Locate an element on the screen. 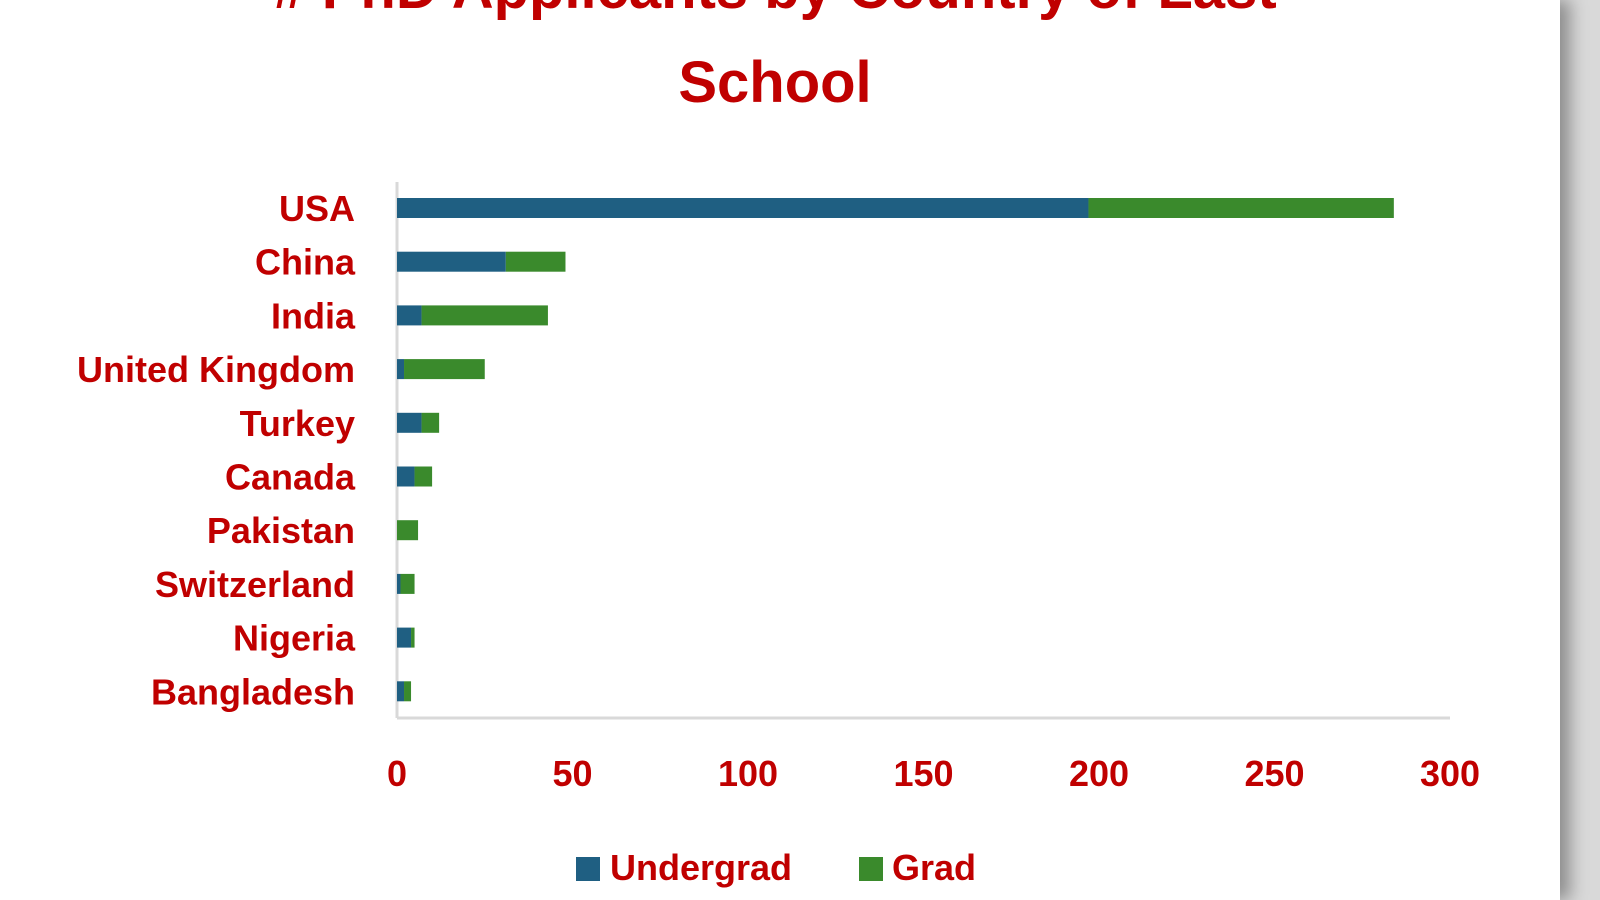  chart-title-line-2: School is located at coordinates (774, 82).